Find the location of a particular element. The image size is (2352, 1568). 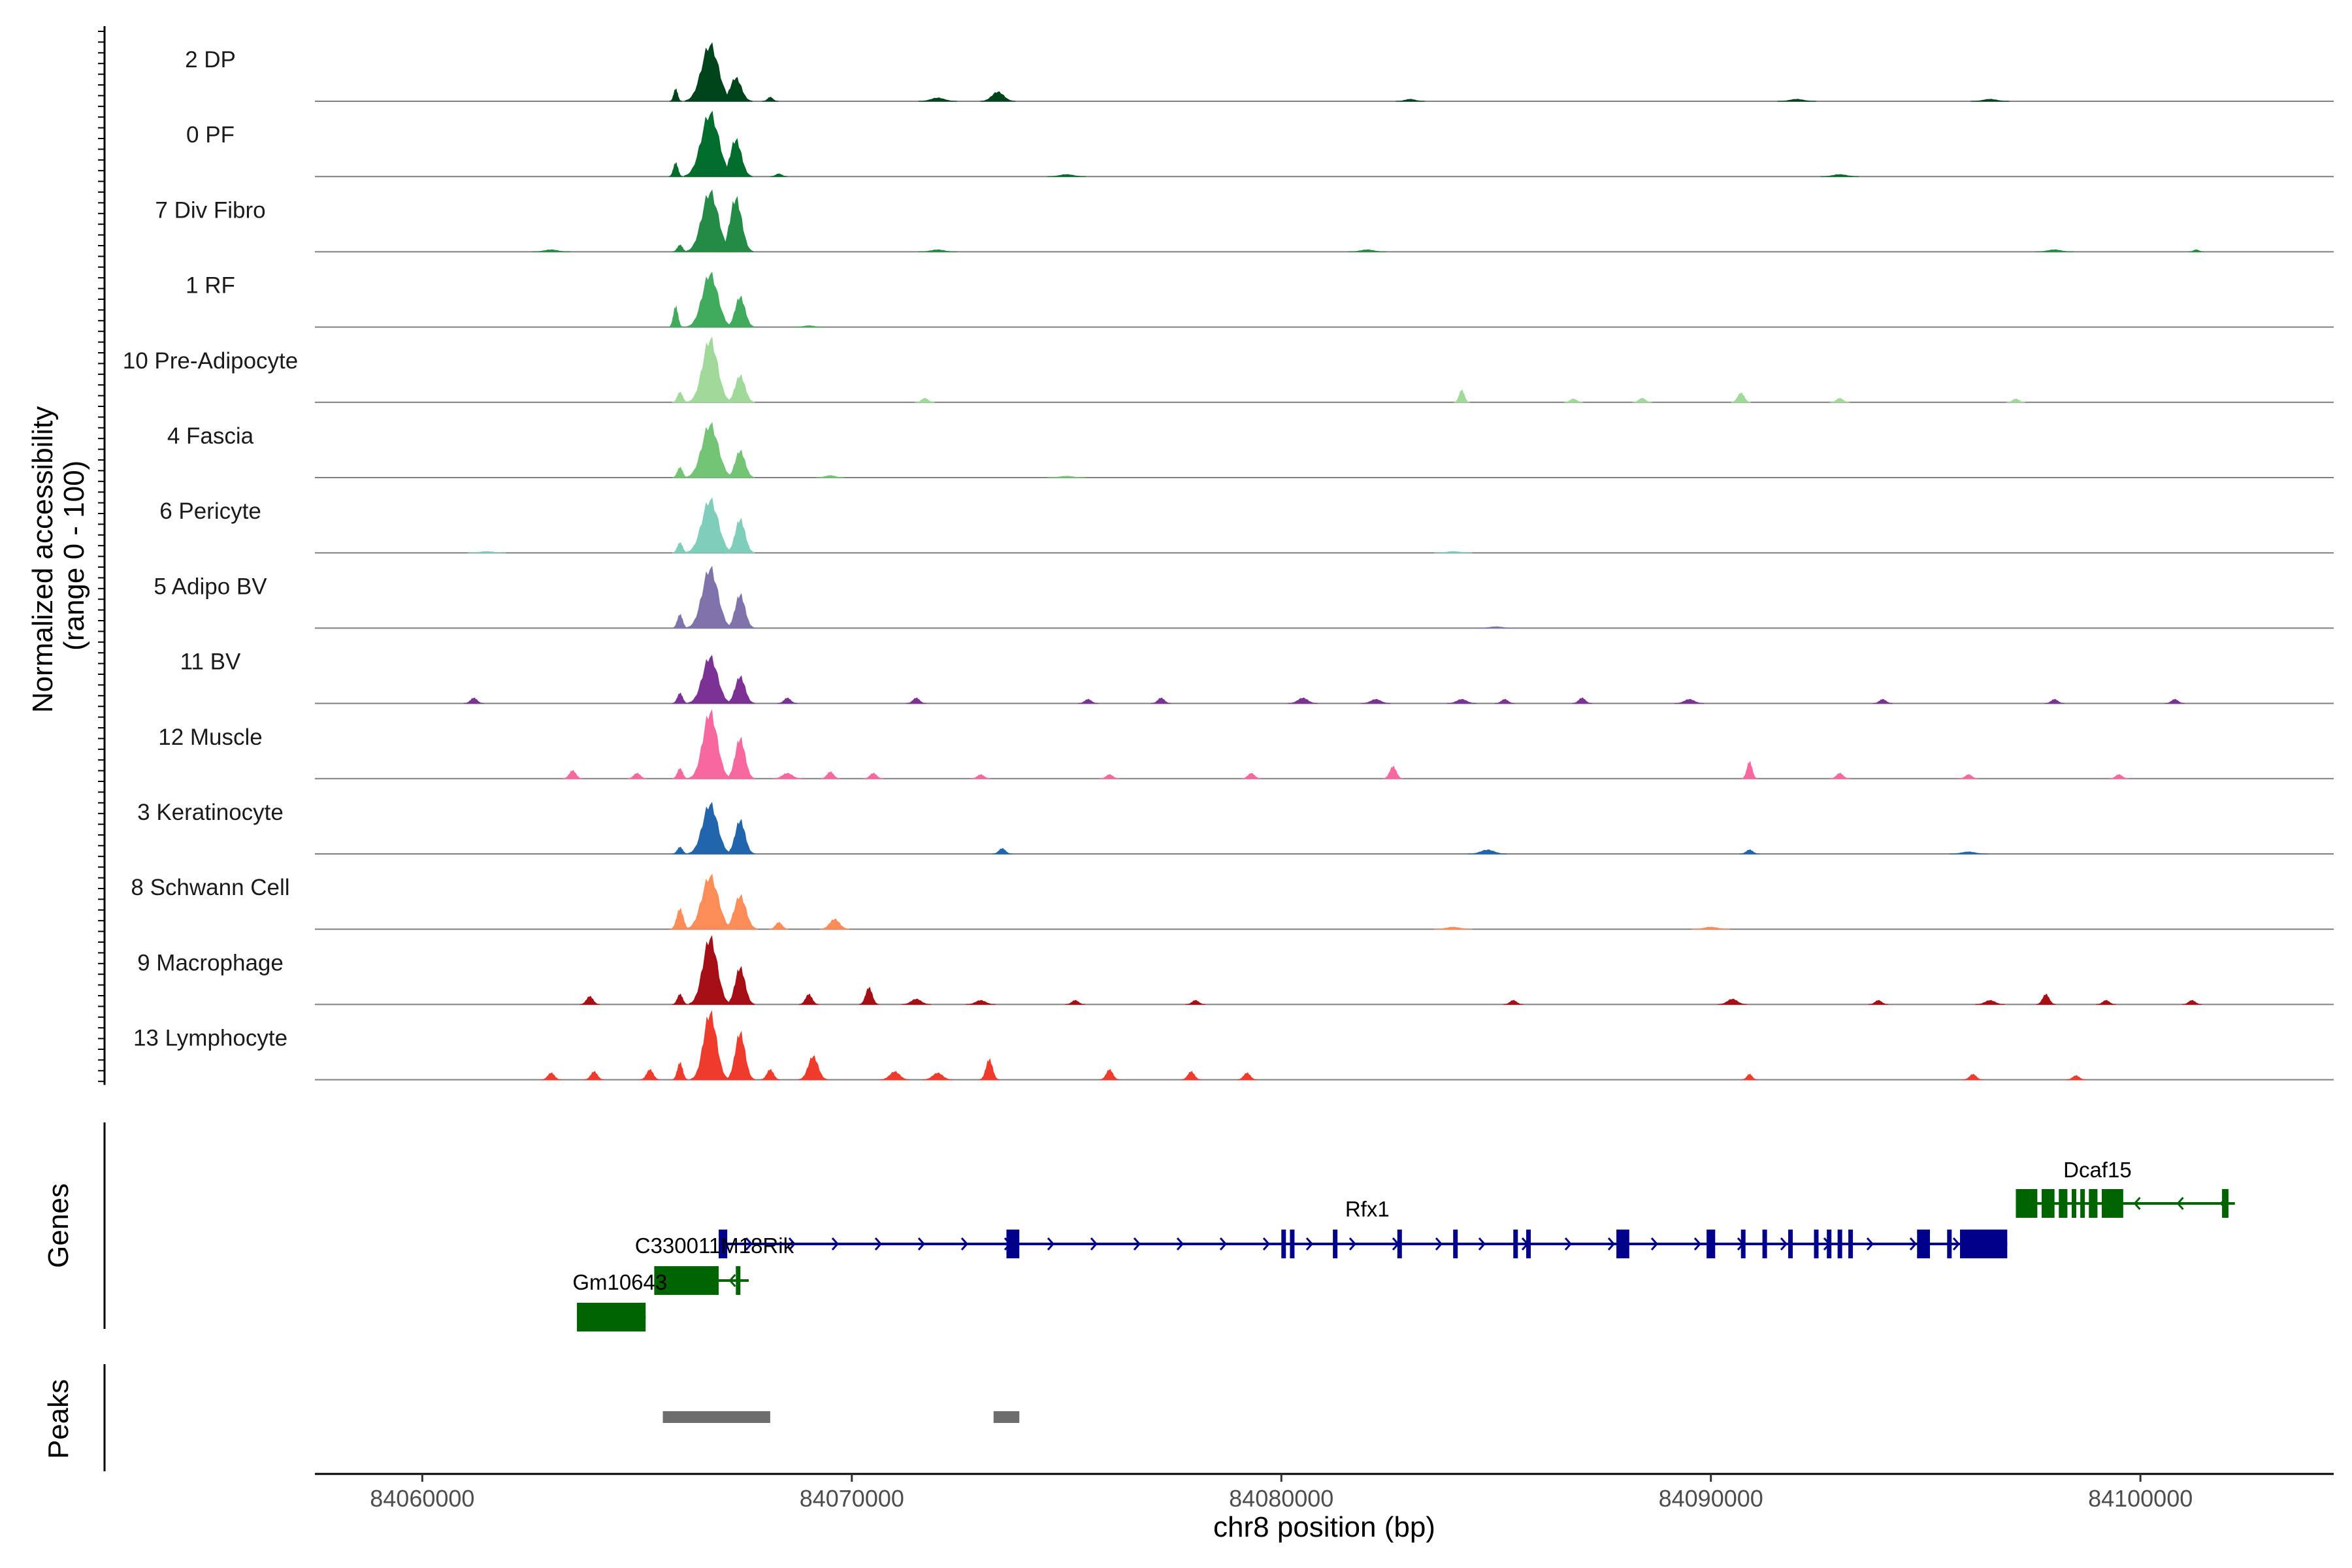

coverage-y-axis-title-line1: Normalized accessibility is located at coordinates (43, 559).